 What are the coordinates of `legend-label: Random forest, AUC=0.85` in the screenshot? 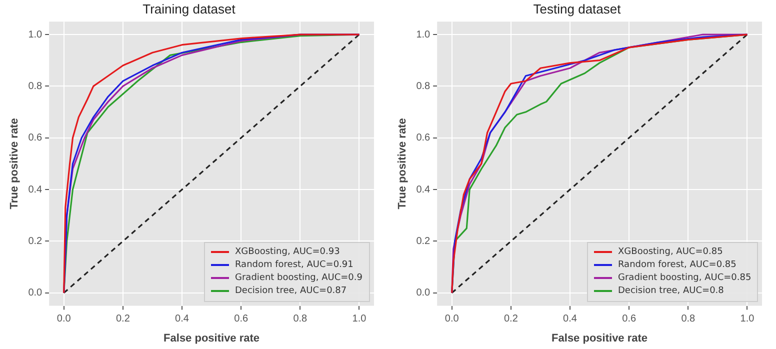 It's located at (677, 265).